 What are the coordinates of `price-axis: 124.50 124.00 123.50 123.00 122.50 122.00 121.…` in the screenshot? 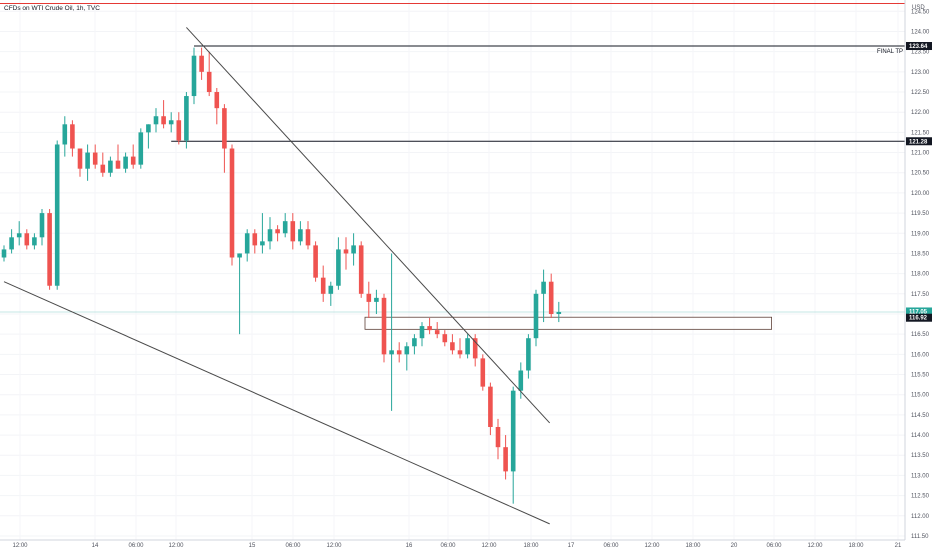 It's located at (920, 274).